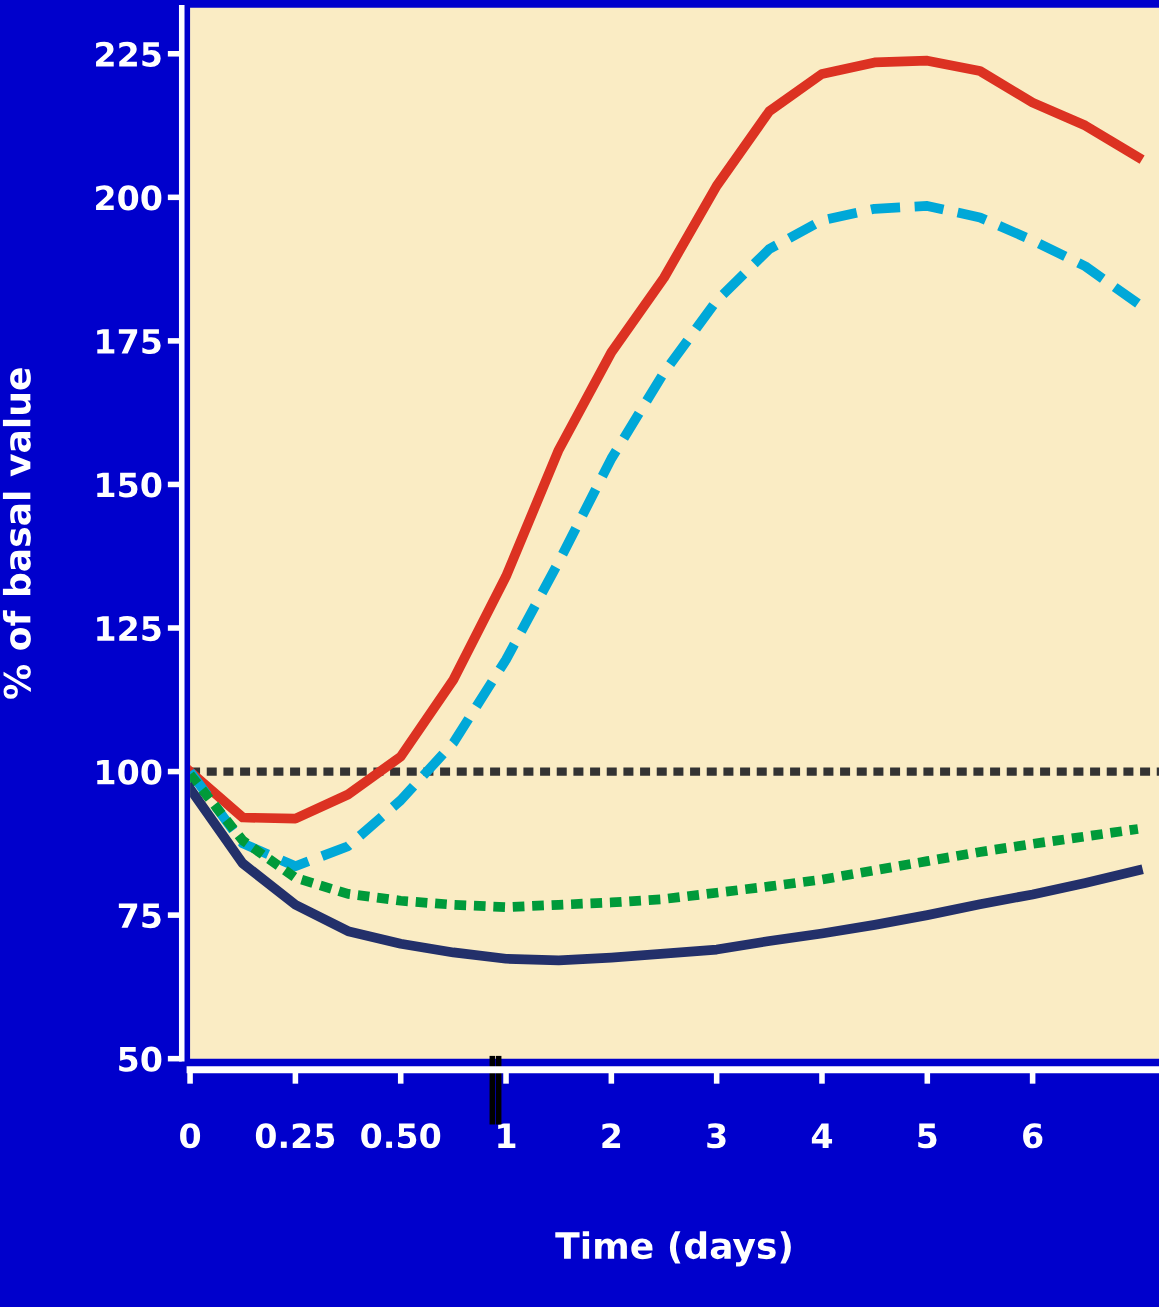  What do you see at coordinates (190, 1136) in the screenshot?
I see `x-tick-label: 0` at bounding box center [190, 1136].